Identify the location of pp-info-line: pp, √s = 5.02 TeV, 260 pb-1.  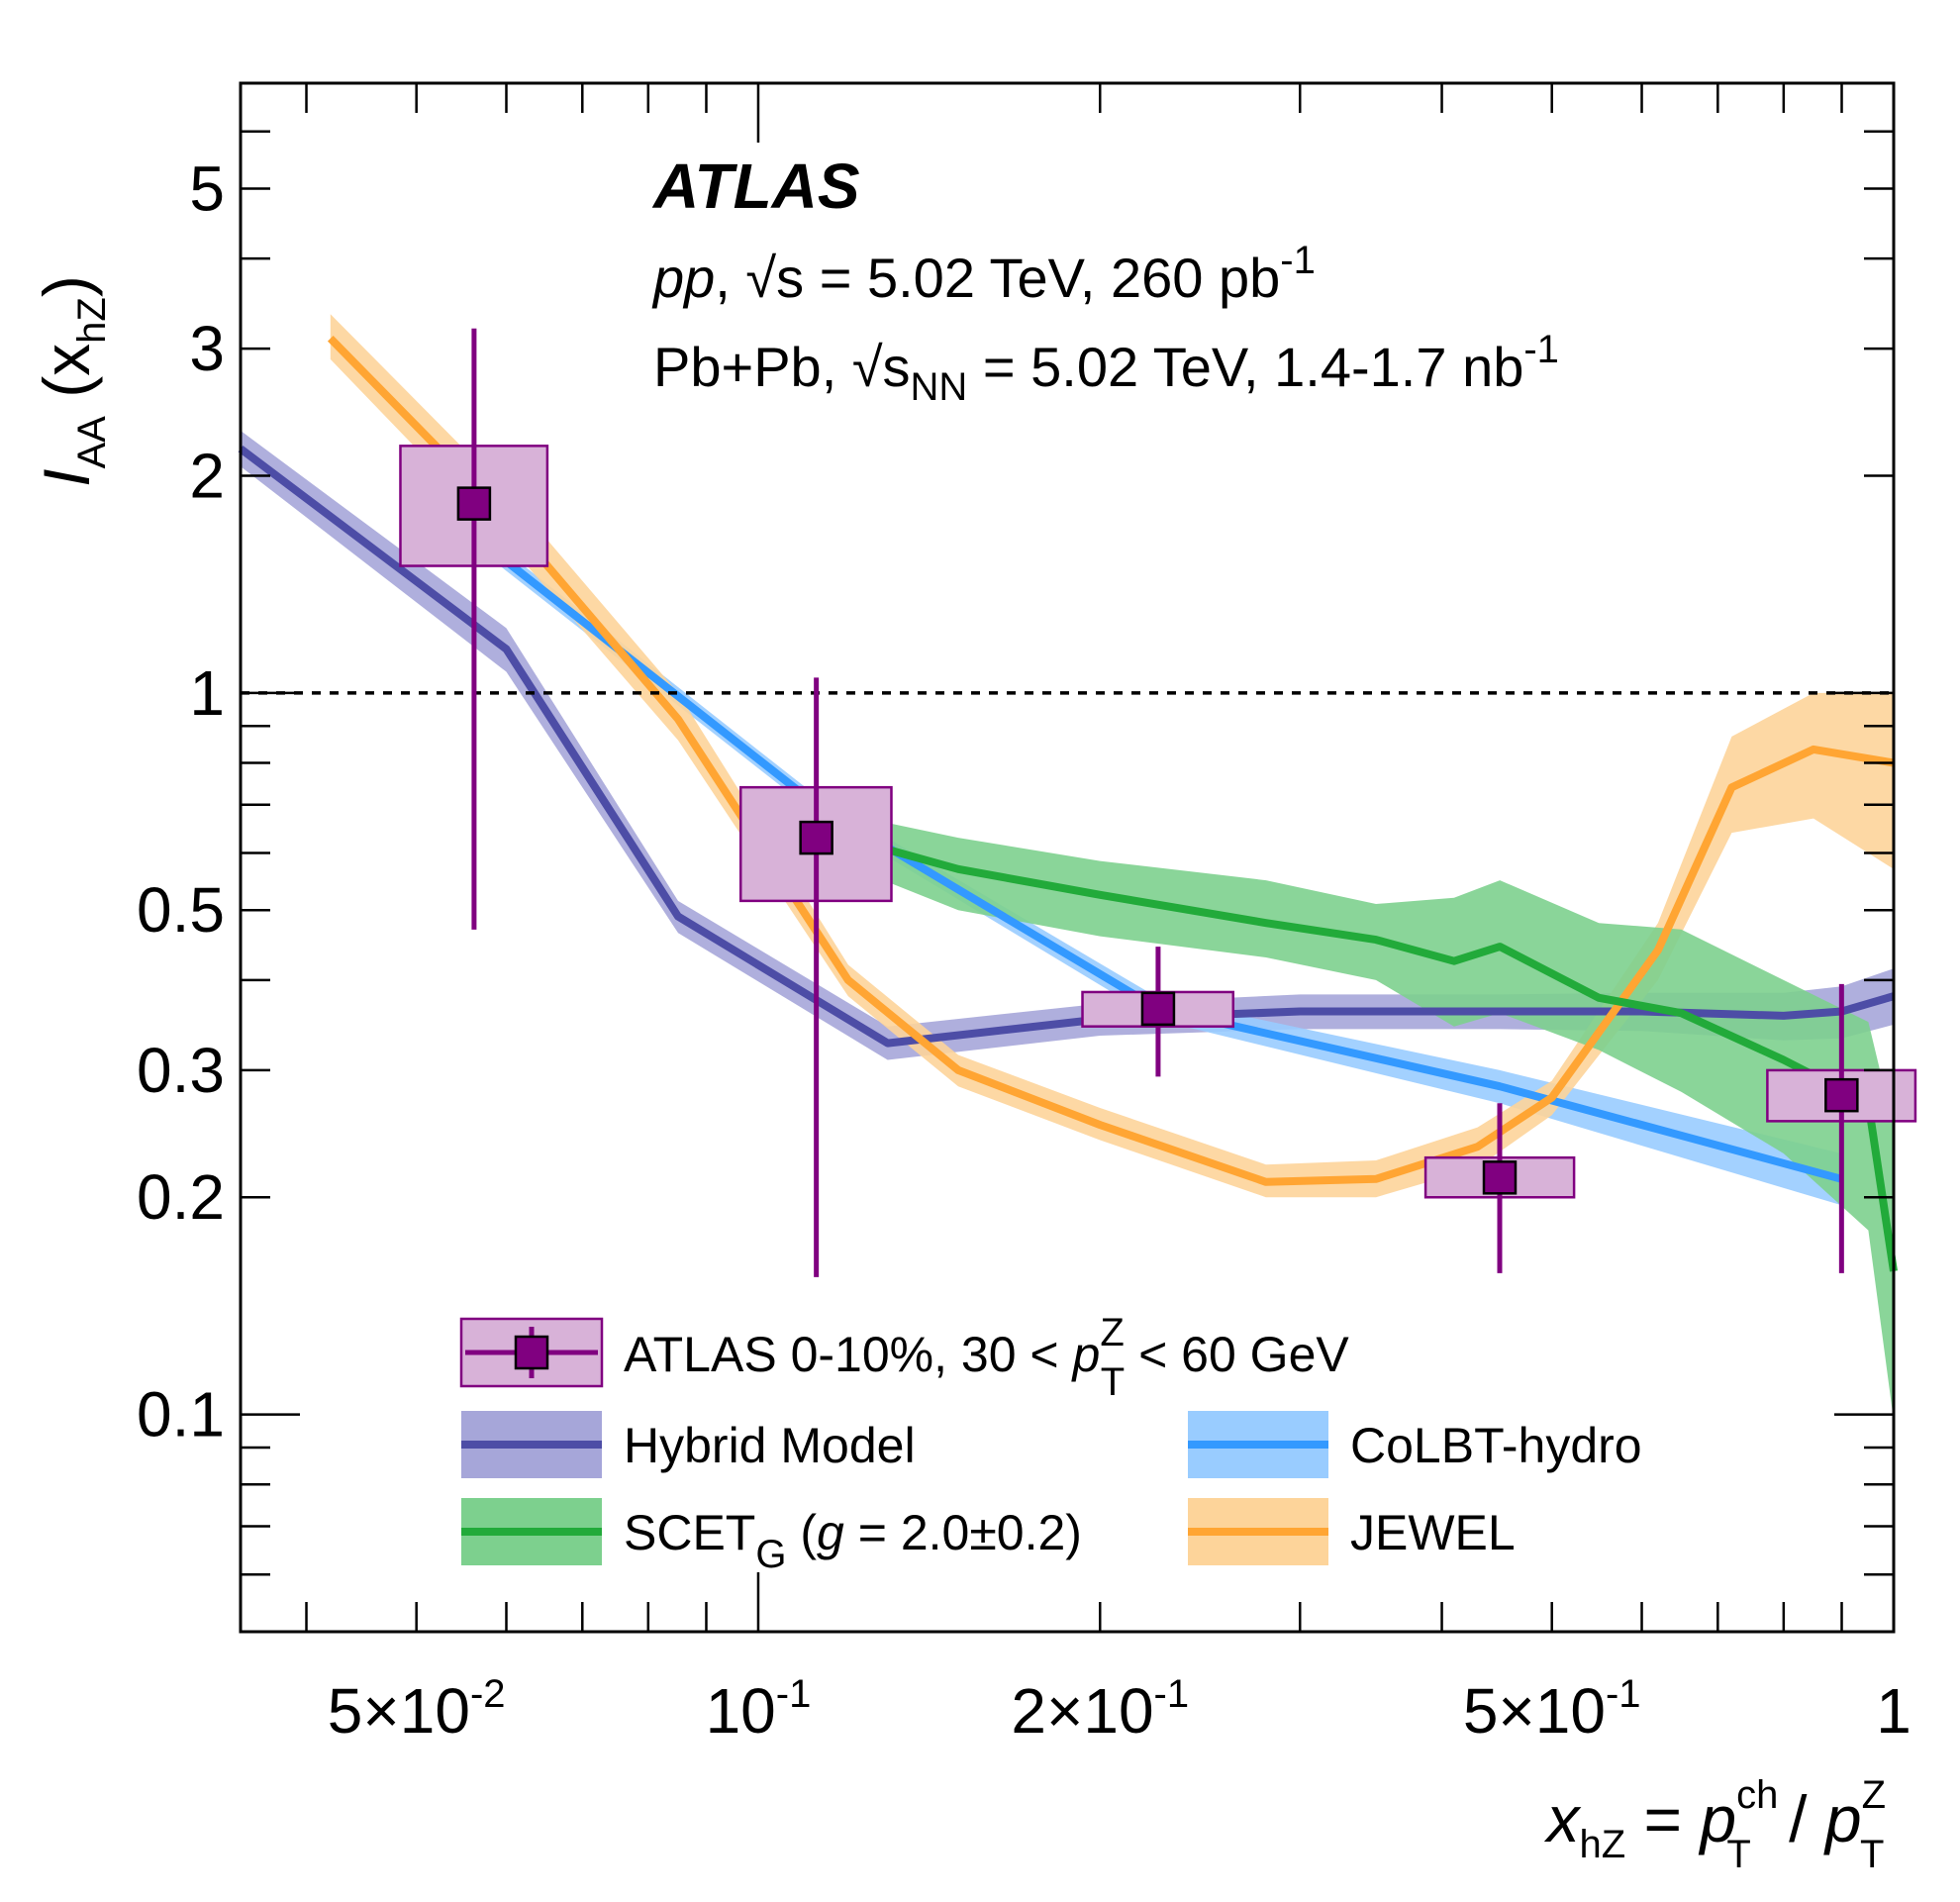
(983, 274).